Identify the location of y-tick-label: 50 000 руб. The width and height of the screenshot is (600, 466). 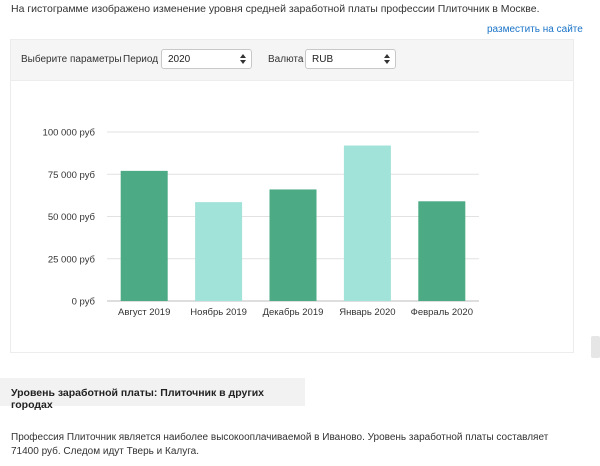
(72, 217).